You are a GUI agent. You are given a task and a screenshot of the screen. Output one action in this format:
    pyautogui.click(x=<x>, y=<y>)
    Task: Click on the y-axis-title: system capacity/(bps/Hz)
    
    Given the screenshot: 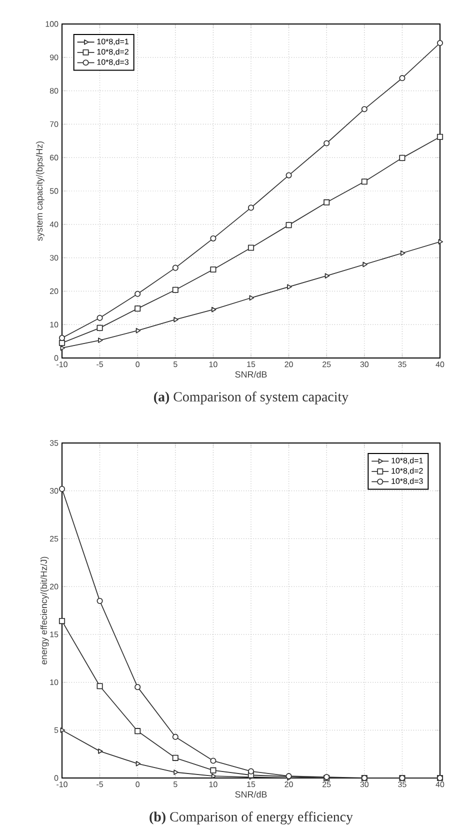 What is the action you would take?
    pyautogui.click(x=40, y=191)
    